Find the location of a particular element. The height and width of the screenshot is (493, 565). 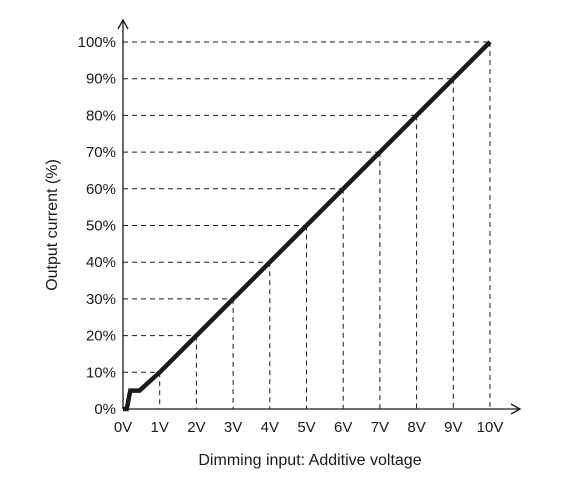

x-tick-label: 9V is located at coordinates (453, 427).